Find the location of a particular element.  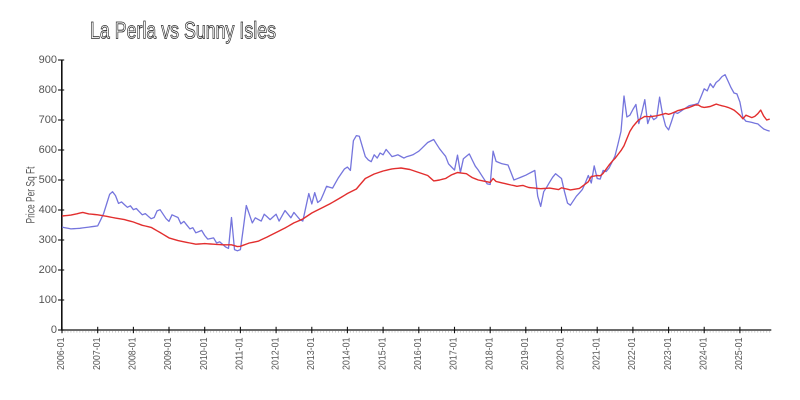

svg-text: 100 is located at coordinates (48, 300).